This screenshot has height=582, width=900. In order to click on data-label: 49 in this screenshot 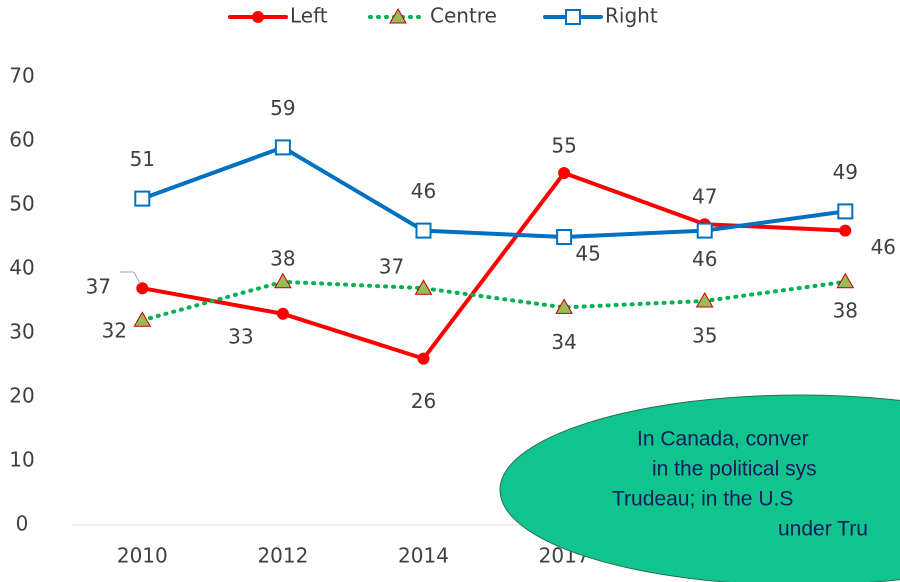, I will do `click(845, 172)`.